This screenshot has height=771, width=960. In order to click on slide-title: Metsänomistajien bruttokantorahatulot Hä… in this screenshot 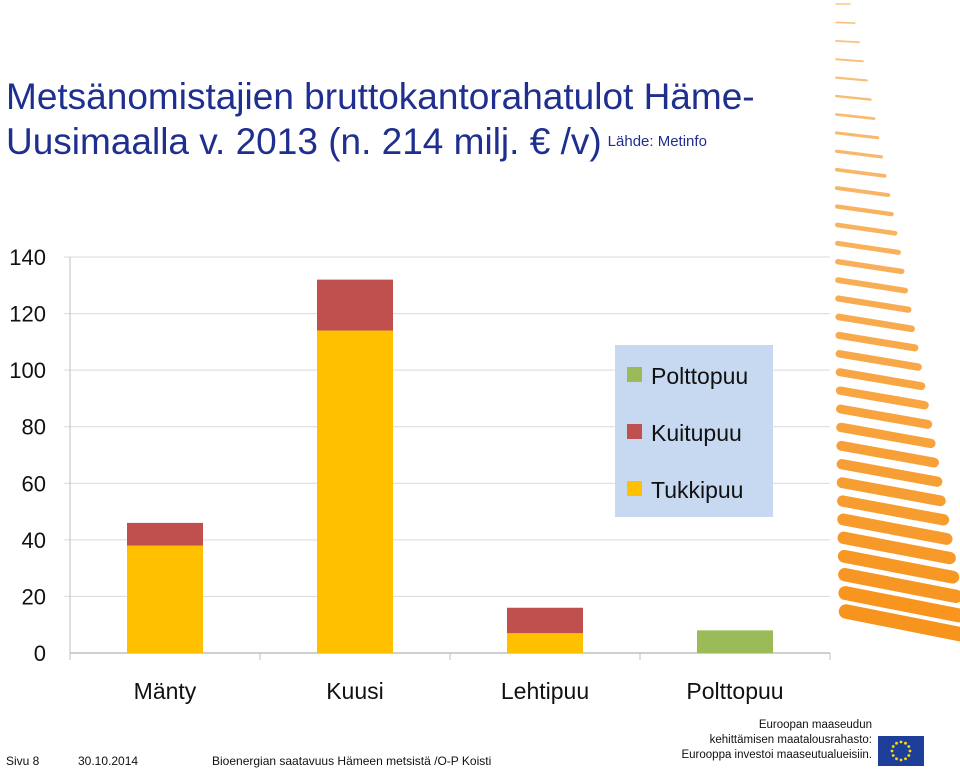, I will do `click(431, 119)`.